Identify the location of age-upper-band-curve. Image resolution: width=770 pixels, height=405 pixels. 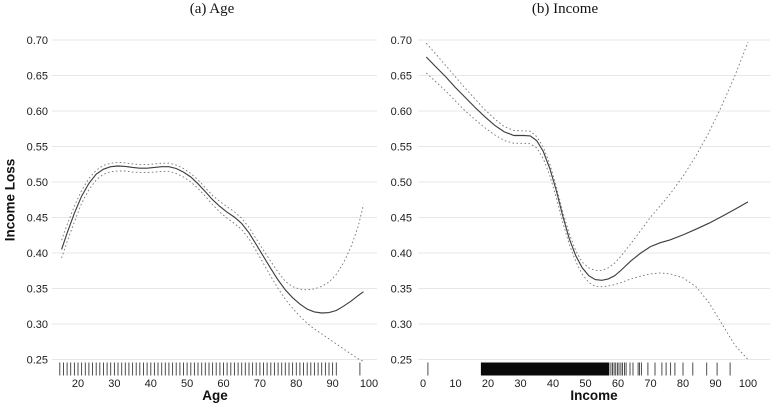
(212, 226).